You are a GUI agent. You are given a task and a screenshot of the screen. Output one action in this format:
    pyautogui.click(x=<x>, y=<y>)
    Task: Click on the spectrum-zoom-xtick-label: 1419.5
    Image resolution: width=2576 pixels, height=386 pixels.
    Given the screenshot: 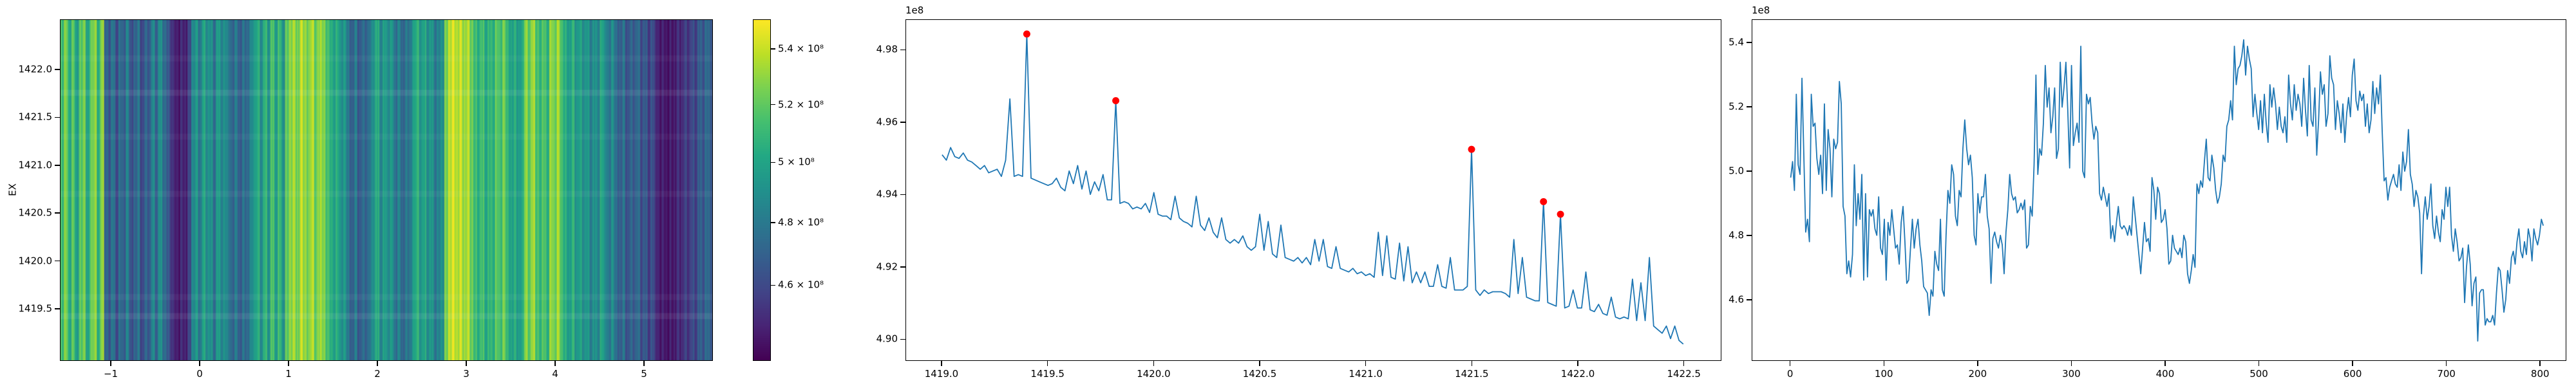 What is the action you would take?
    pyautogui.click(x=1047, y=374)
    